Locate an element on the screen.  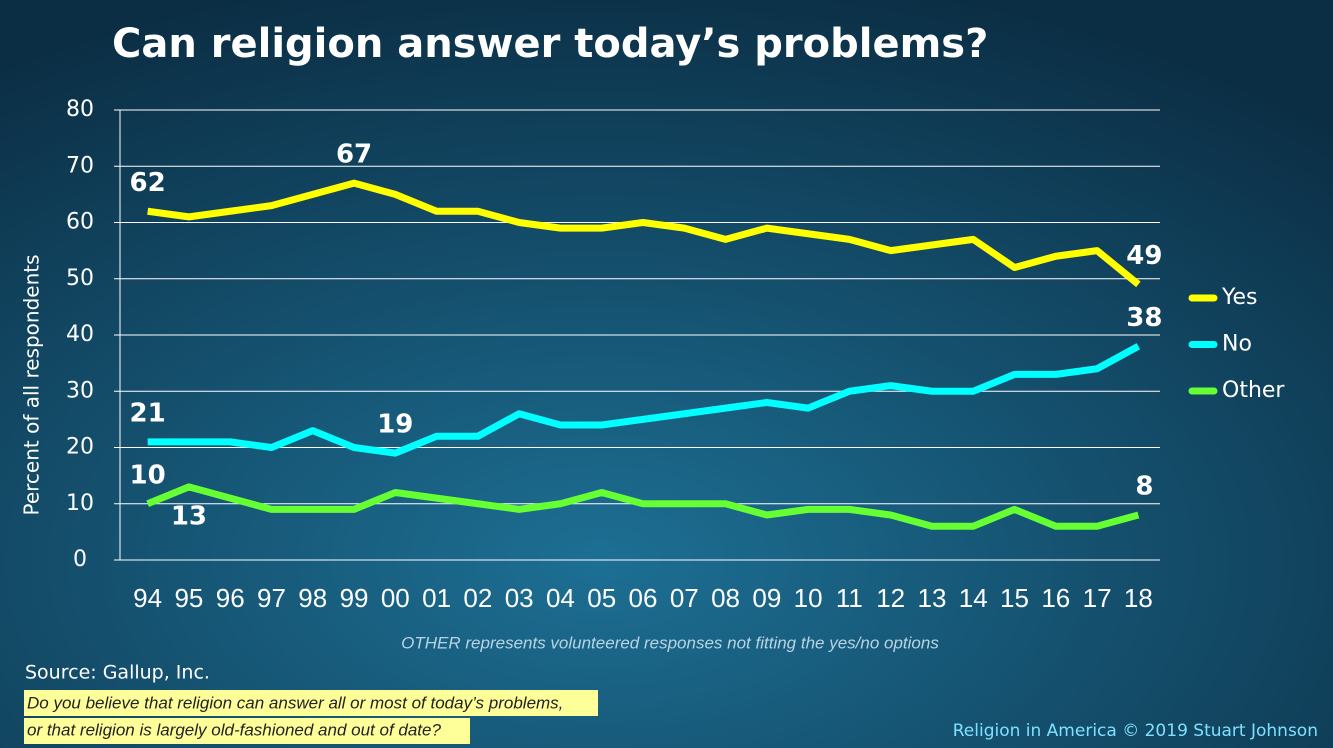
x-tick-label: 14 is located at coordinates (973, 598).